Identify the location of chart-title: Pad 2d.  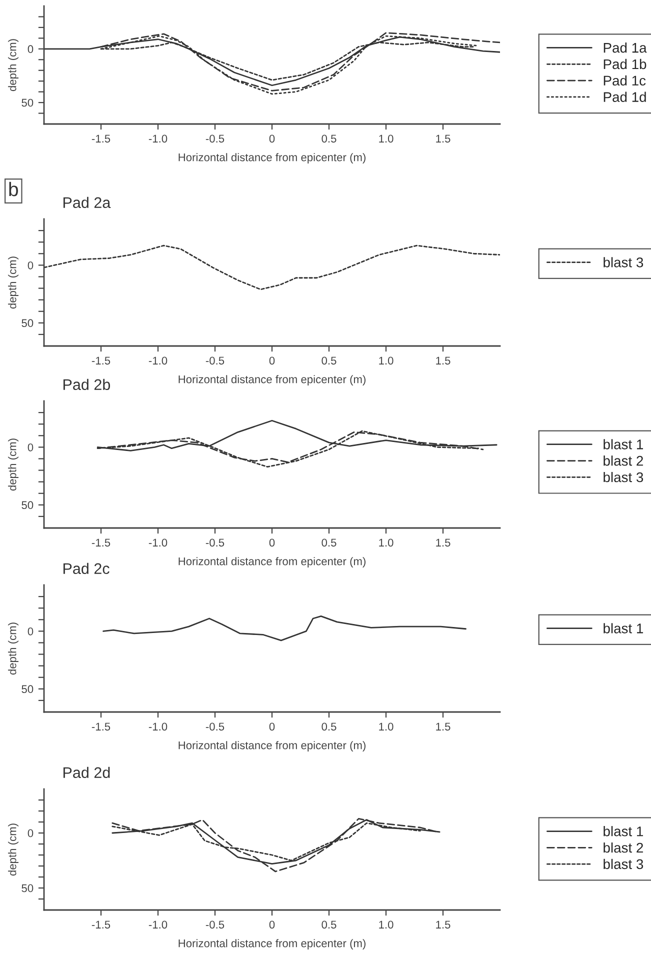
(86, 772).